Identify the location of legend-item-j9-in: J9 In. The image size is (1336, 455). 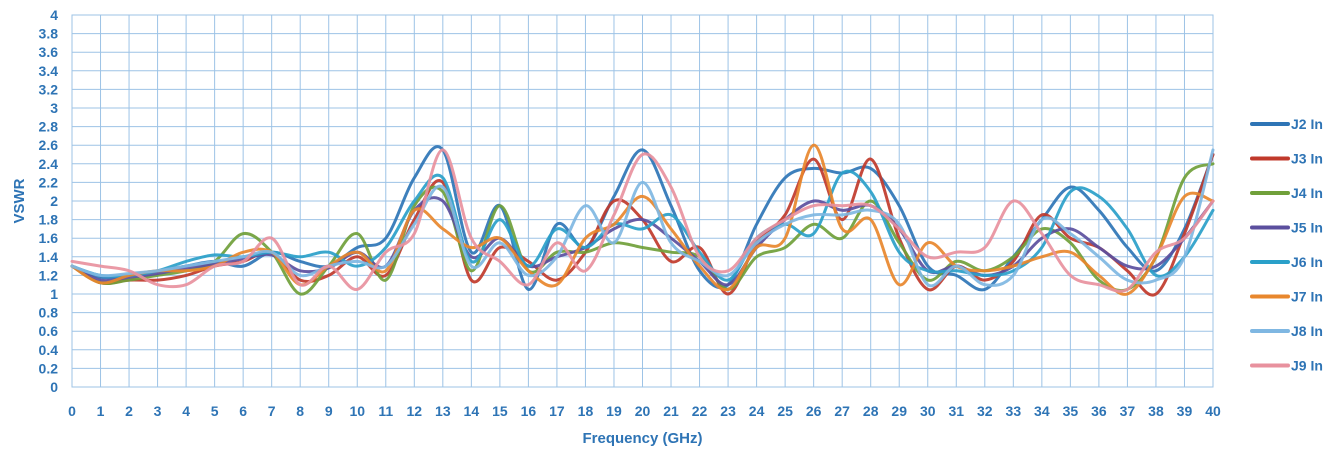
(1286, 366).